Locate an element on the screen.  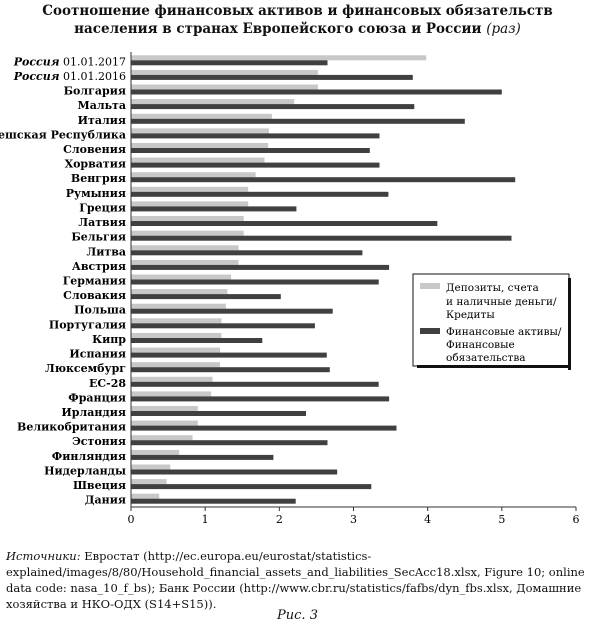
legend-swatch-deposits is located at coordinates (430, 286).